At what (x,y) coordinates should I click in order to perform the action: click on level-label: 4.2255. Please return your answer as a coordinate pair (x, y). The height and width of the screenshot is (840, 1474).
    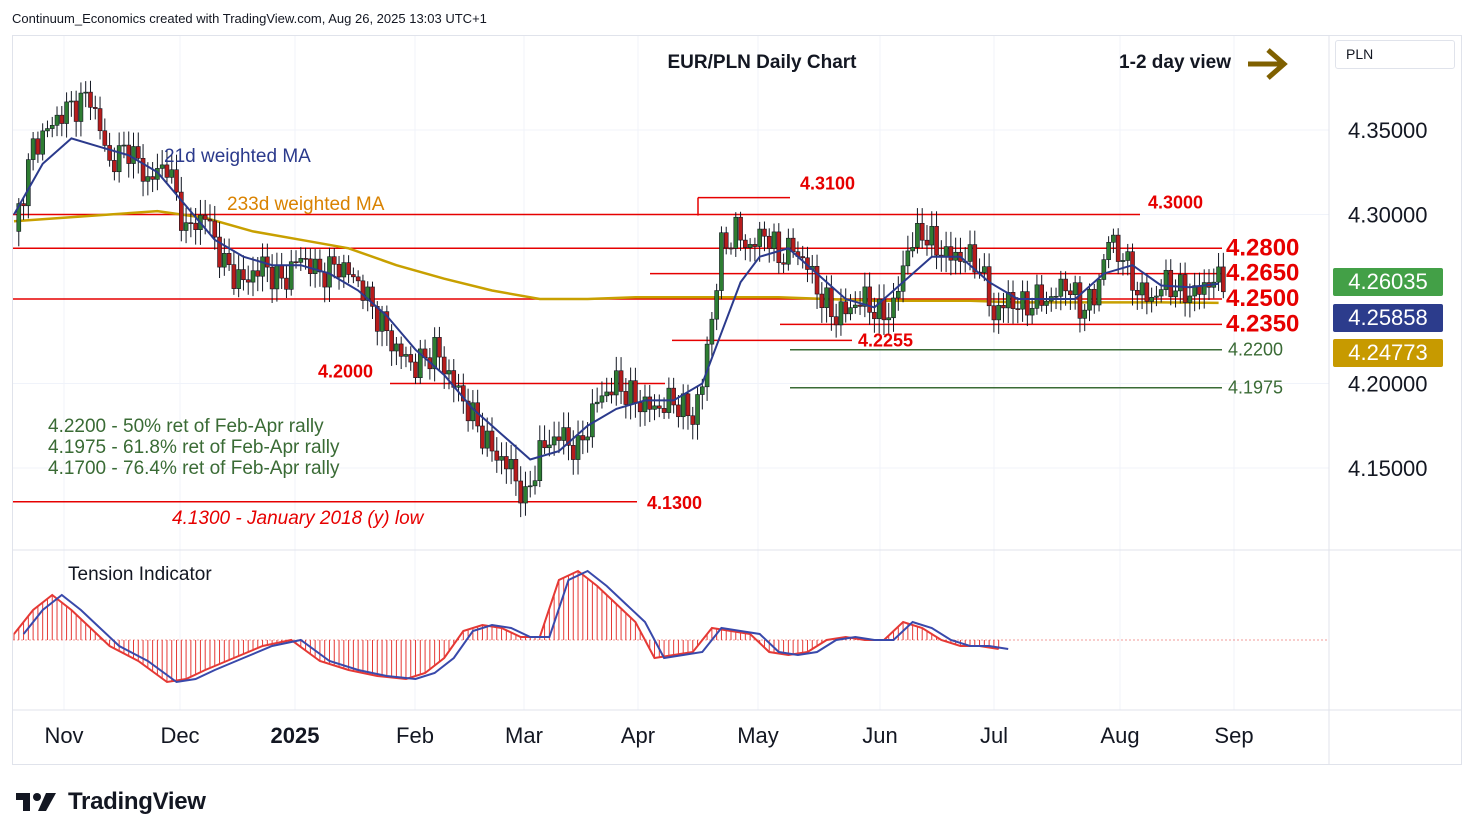
    Looking at the image, I should click on (885, 340).